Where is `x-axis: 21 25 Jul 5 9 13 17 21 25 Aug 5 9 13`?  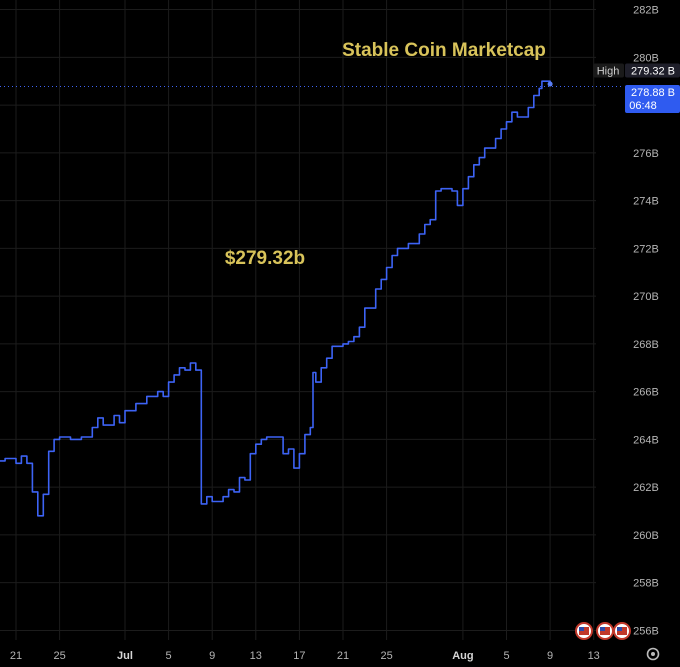 x-axis: 21 25 Jul 5 9 13 17 21 25 Aug 5 9 13 is located at coordinates (305, 656).